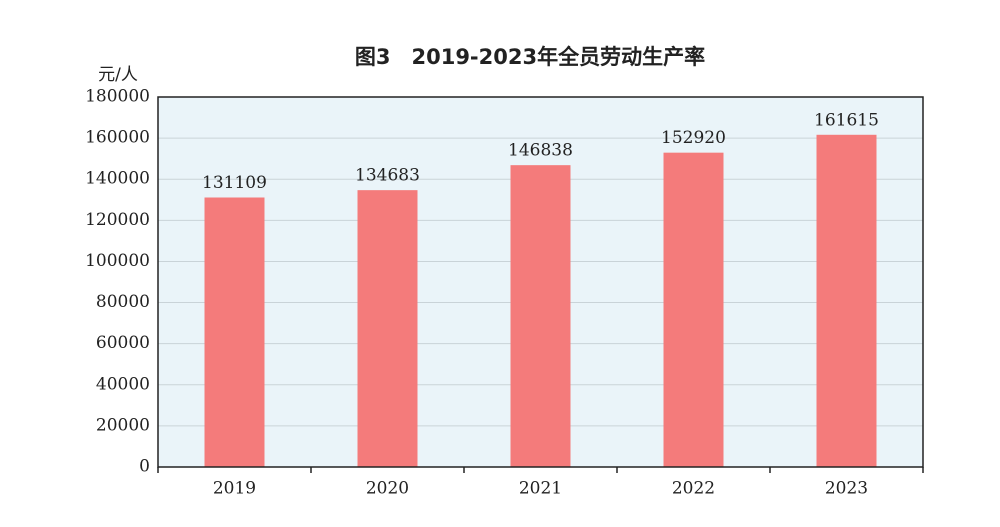  What do you see at coordinates (540, 151) in the screenshot?
I see `value-label: 146838` at bounding box center [540, 151].